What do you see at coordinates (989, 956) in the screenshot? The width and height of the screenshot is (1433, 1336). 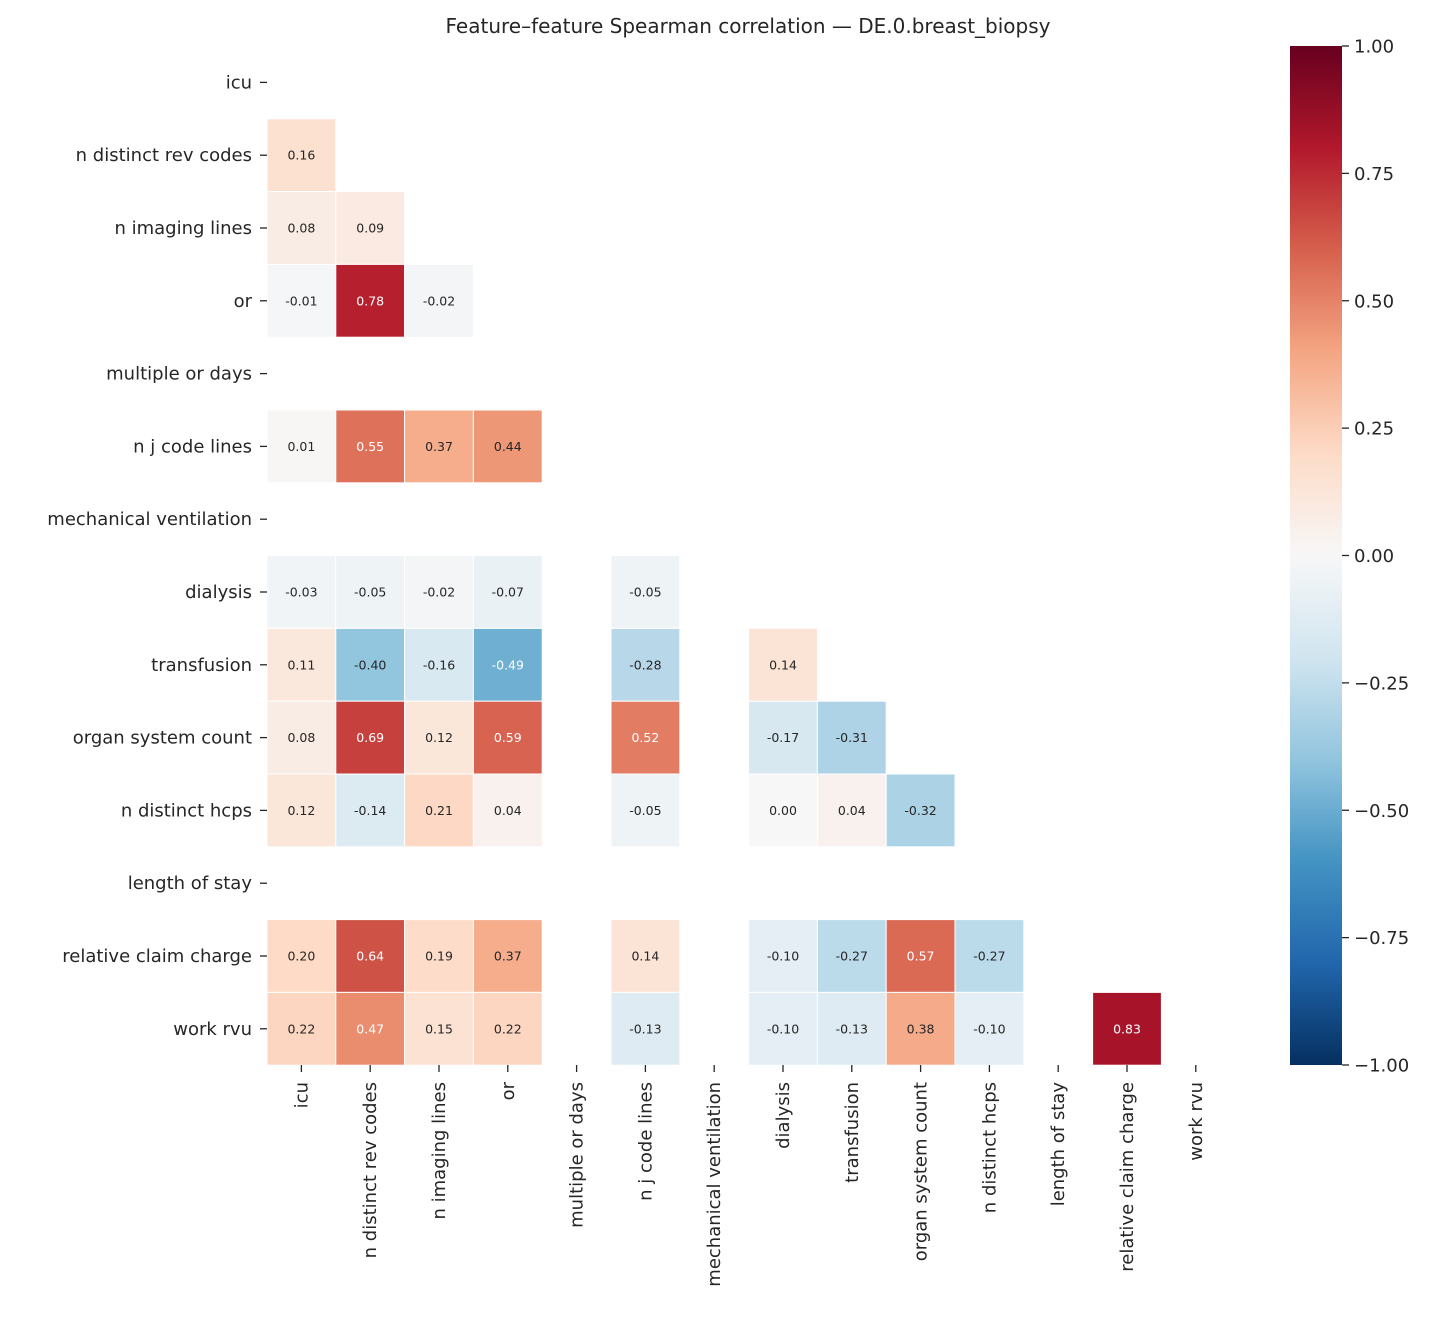 I see `cell-value-label: -0.27` at bounding box center [989, 956].